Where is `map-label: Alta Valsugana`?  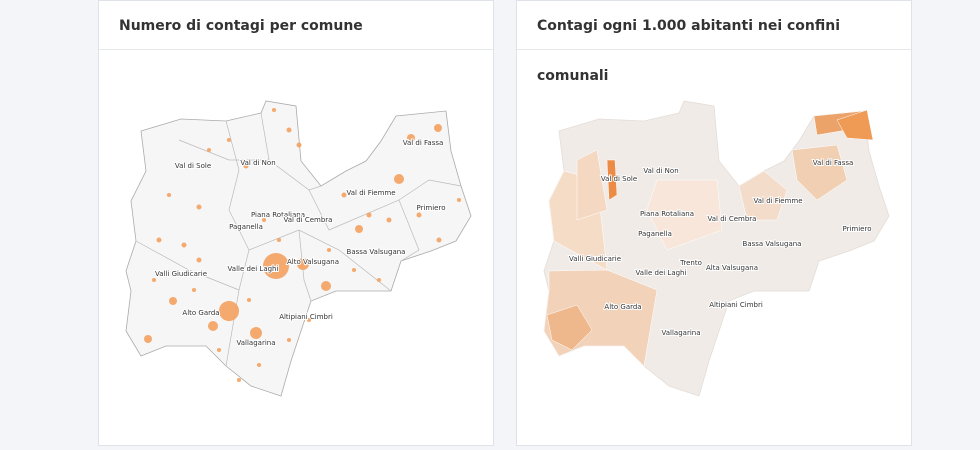
map-label: Alta Valsugana is located at coordinates (732, 268).